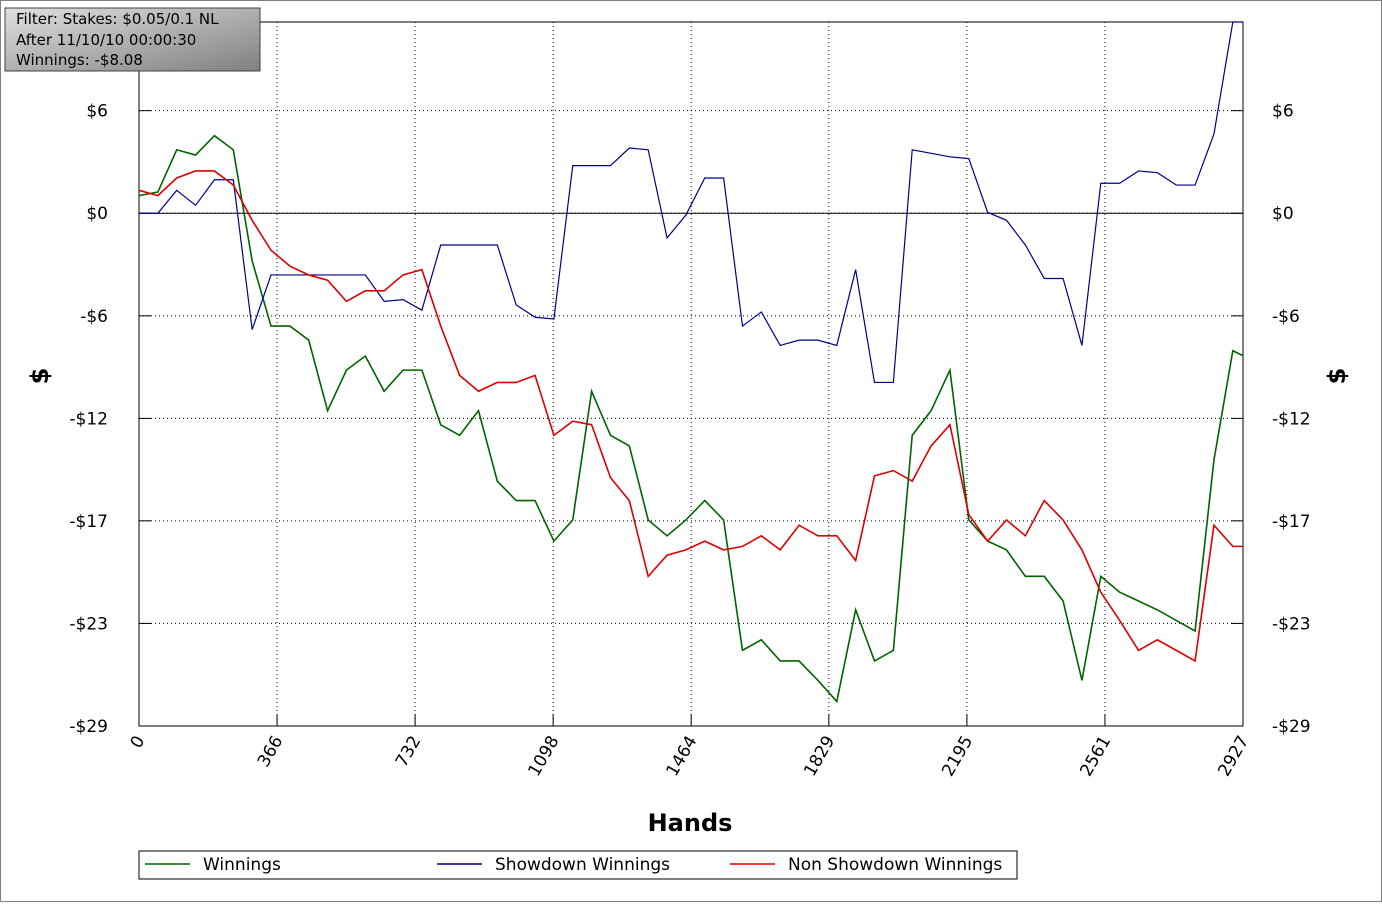  I want to click on y-tick-label: -$29, so click(88, 727).